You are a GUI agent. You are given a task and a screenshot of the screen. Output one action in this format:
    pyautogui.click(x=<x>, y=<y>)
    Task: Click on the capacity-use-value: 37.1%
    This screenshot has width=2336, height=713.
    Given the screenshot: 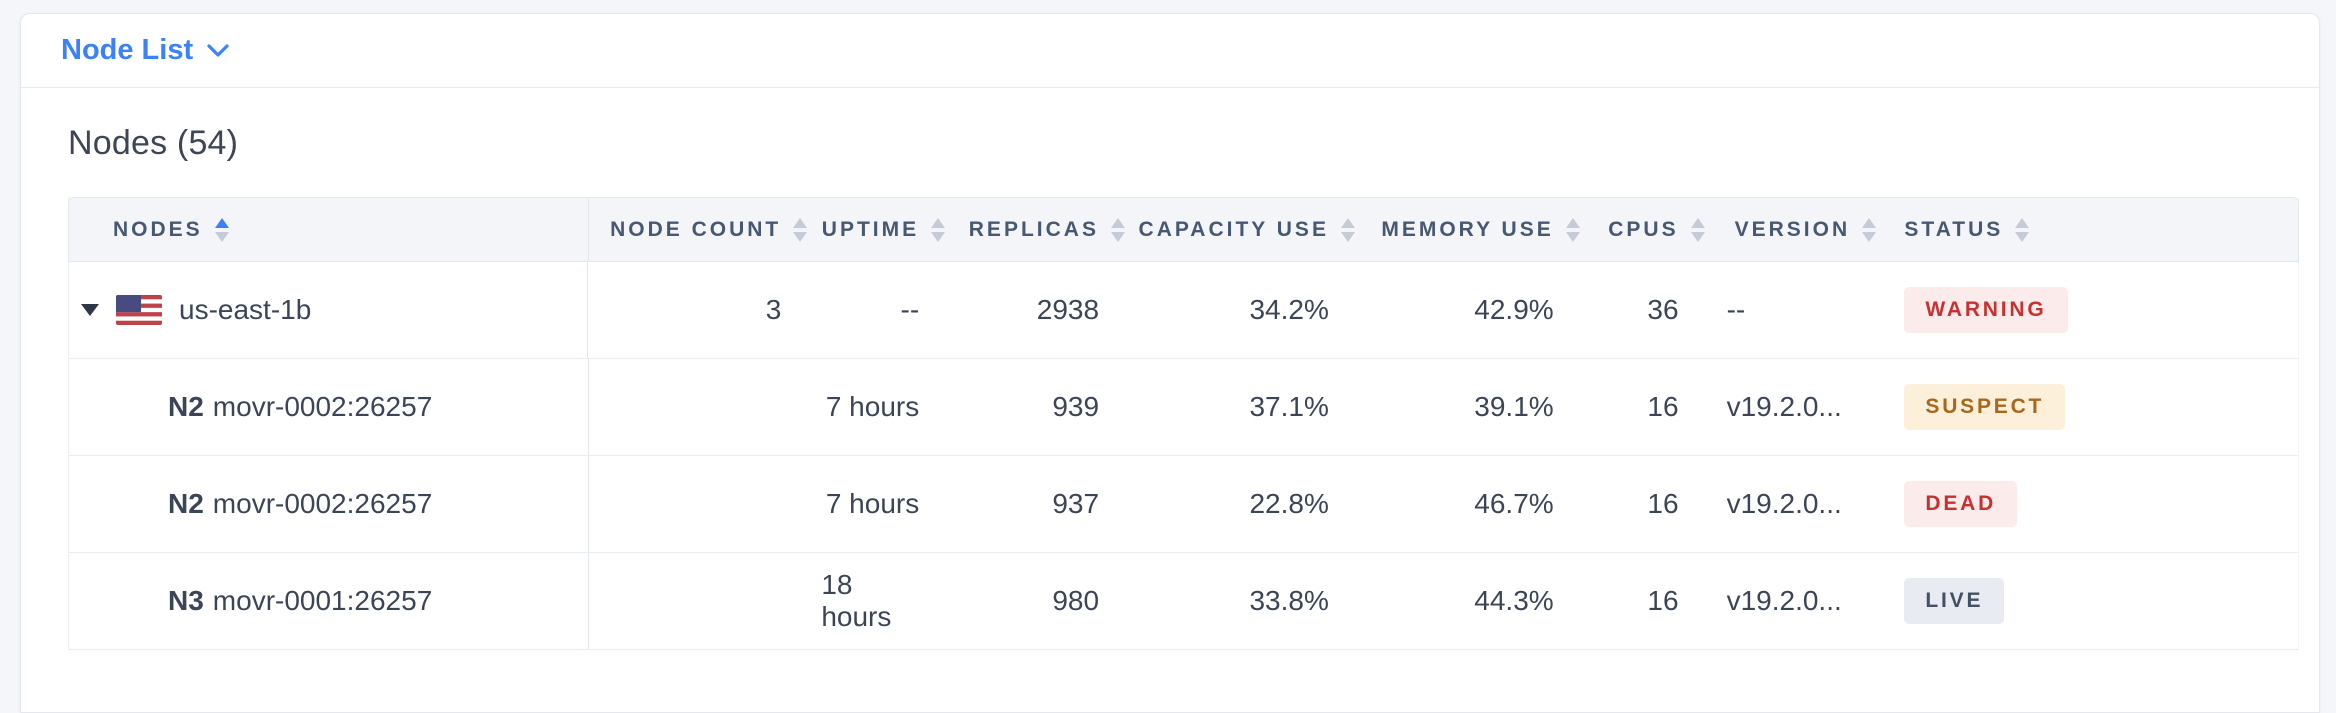 What is the action you would take?
    pyautogui.click(x=1289, y=406)
    